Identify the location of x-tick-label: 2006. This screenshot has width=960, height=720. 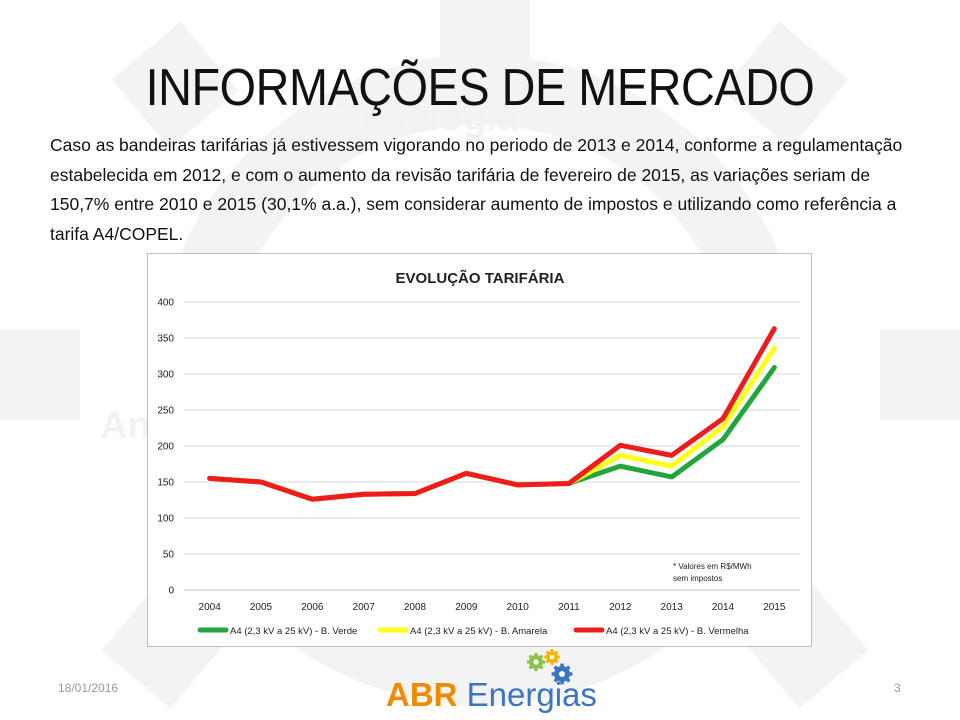
(312, 607).